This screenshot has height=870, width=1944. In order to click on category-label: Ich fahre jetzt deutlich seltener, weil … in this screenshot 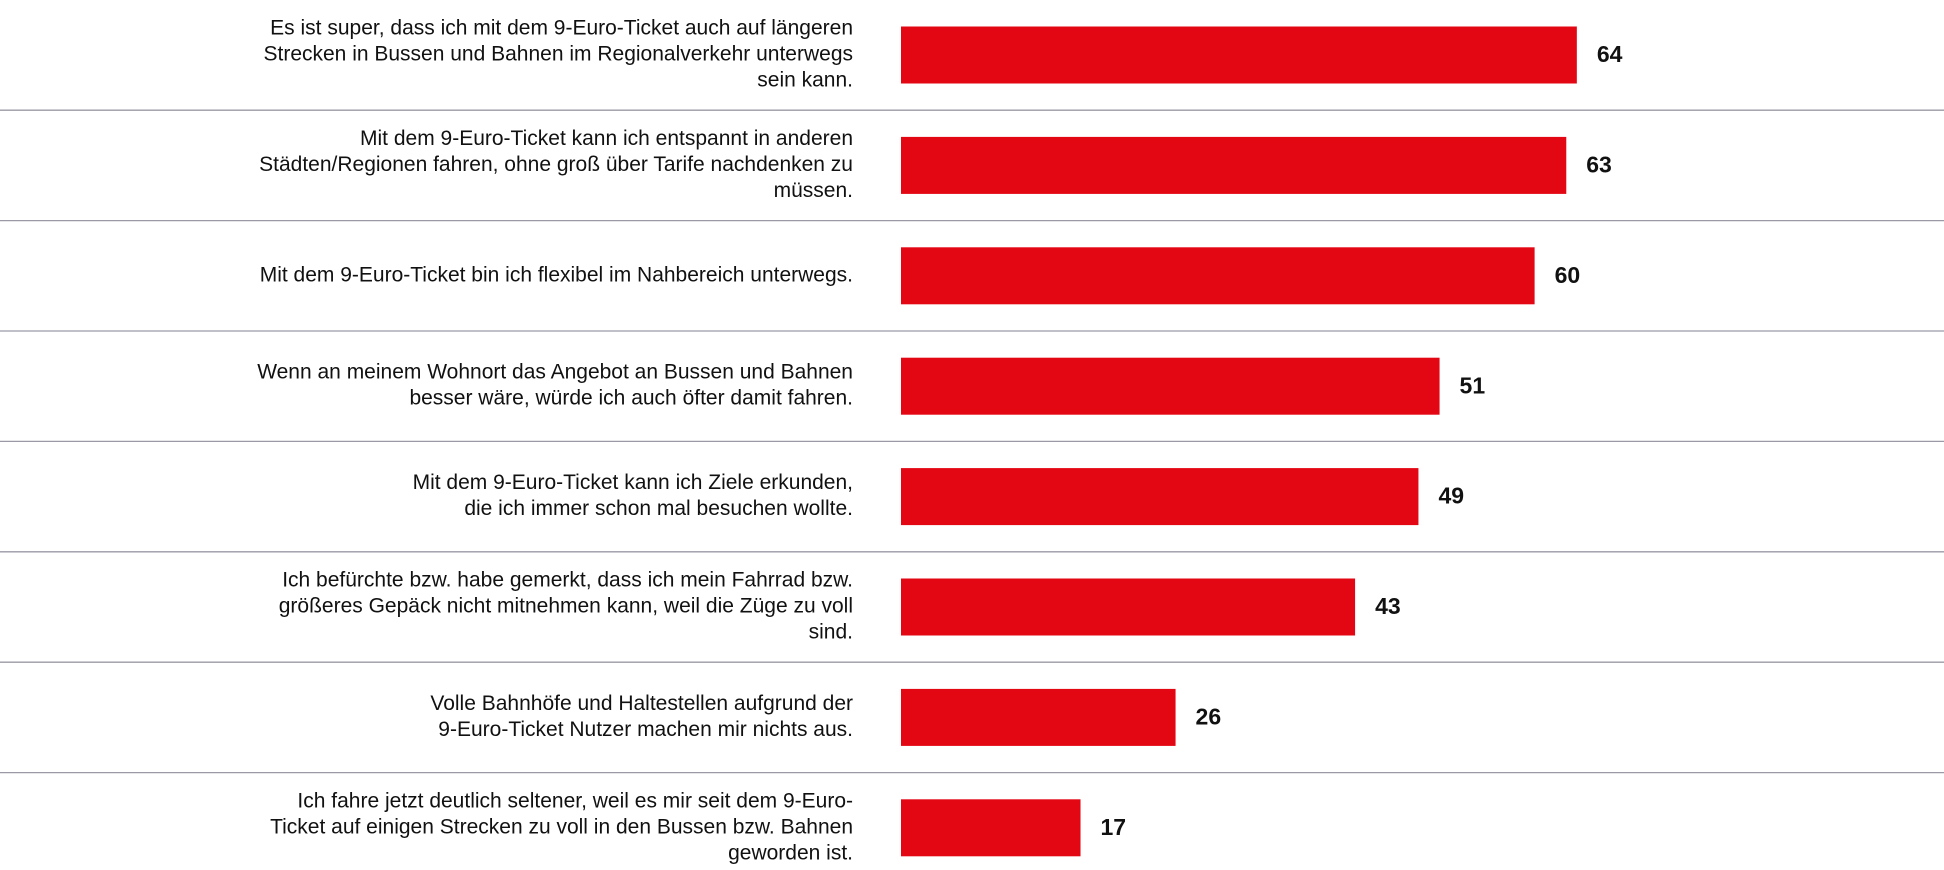, I will do `click(575, 800)`.